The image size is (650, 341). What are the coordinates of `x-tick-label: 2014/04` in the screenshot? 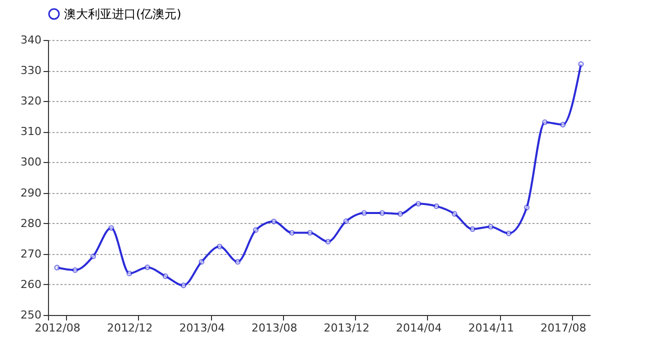 It's located at (419, 328).